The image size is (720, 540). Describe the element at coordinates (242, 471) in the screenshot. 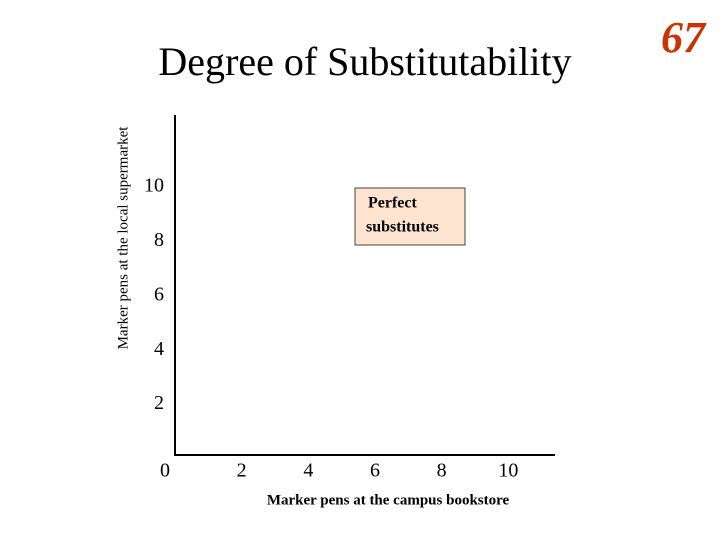

I see `x-tick-label: 2` at that location.